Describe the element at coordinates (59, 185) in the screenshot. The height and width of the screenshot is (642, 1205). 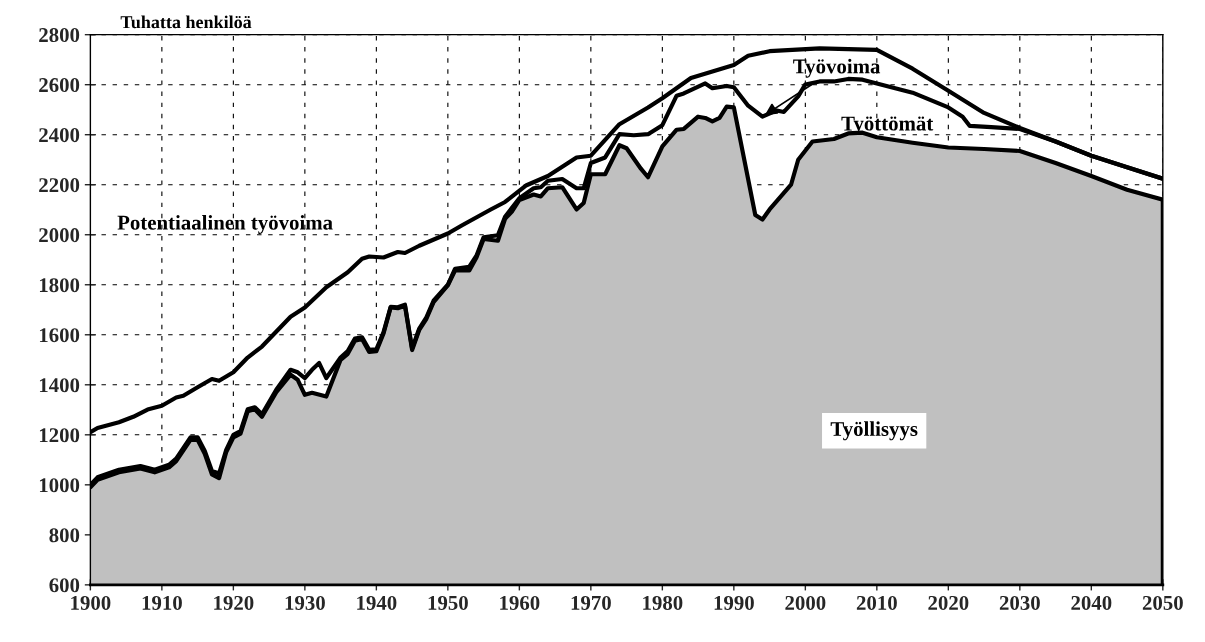
I see `y-tick-label: 2200` at that location.